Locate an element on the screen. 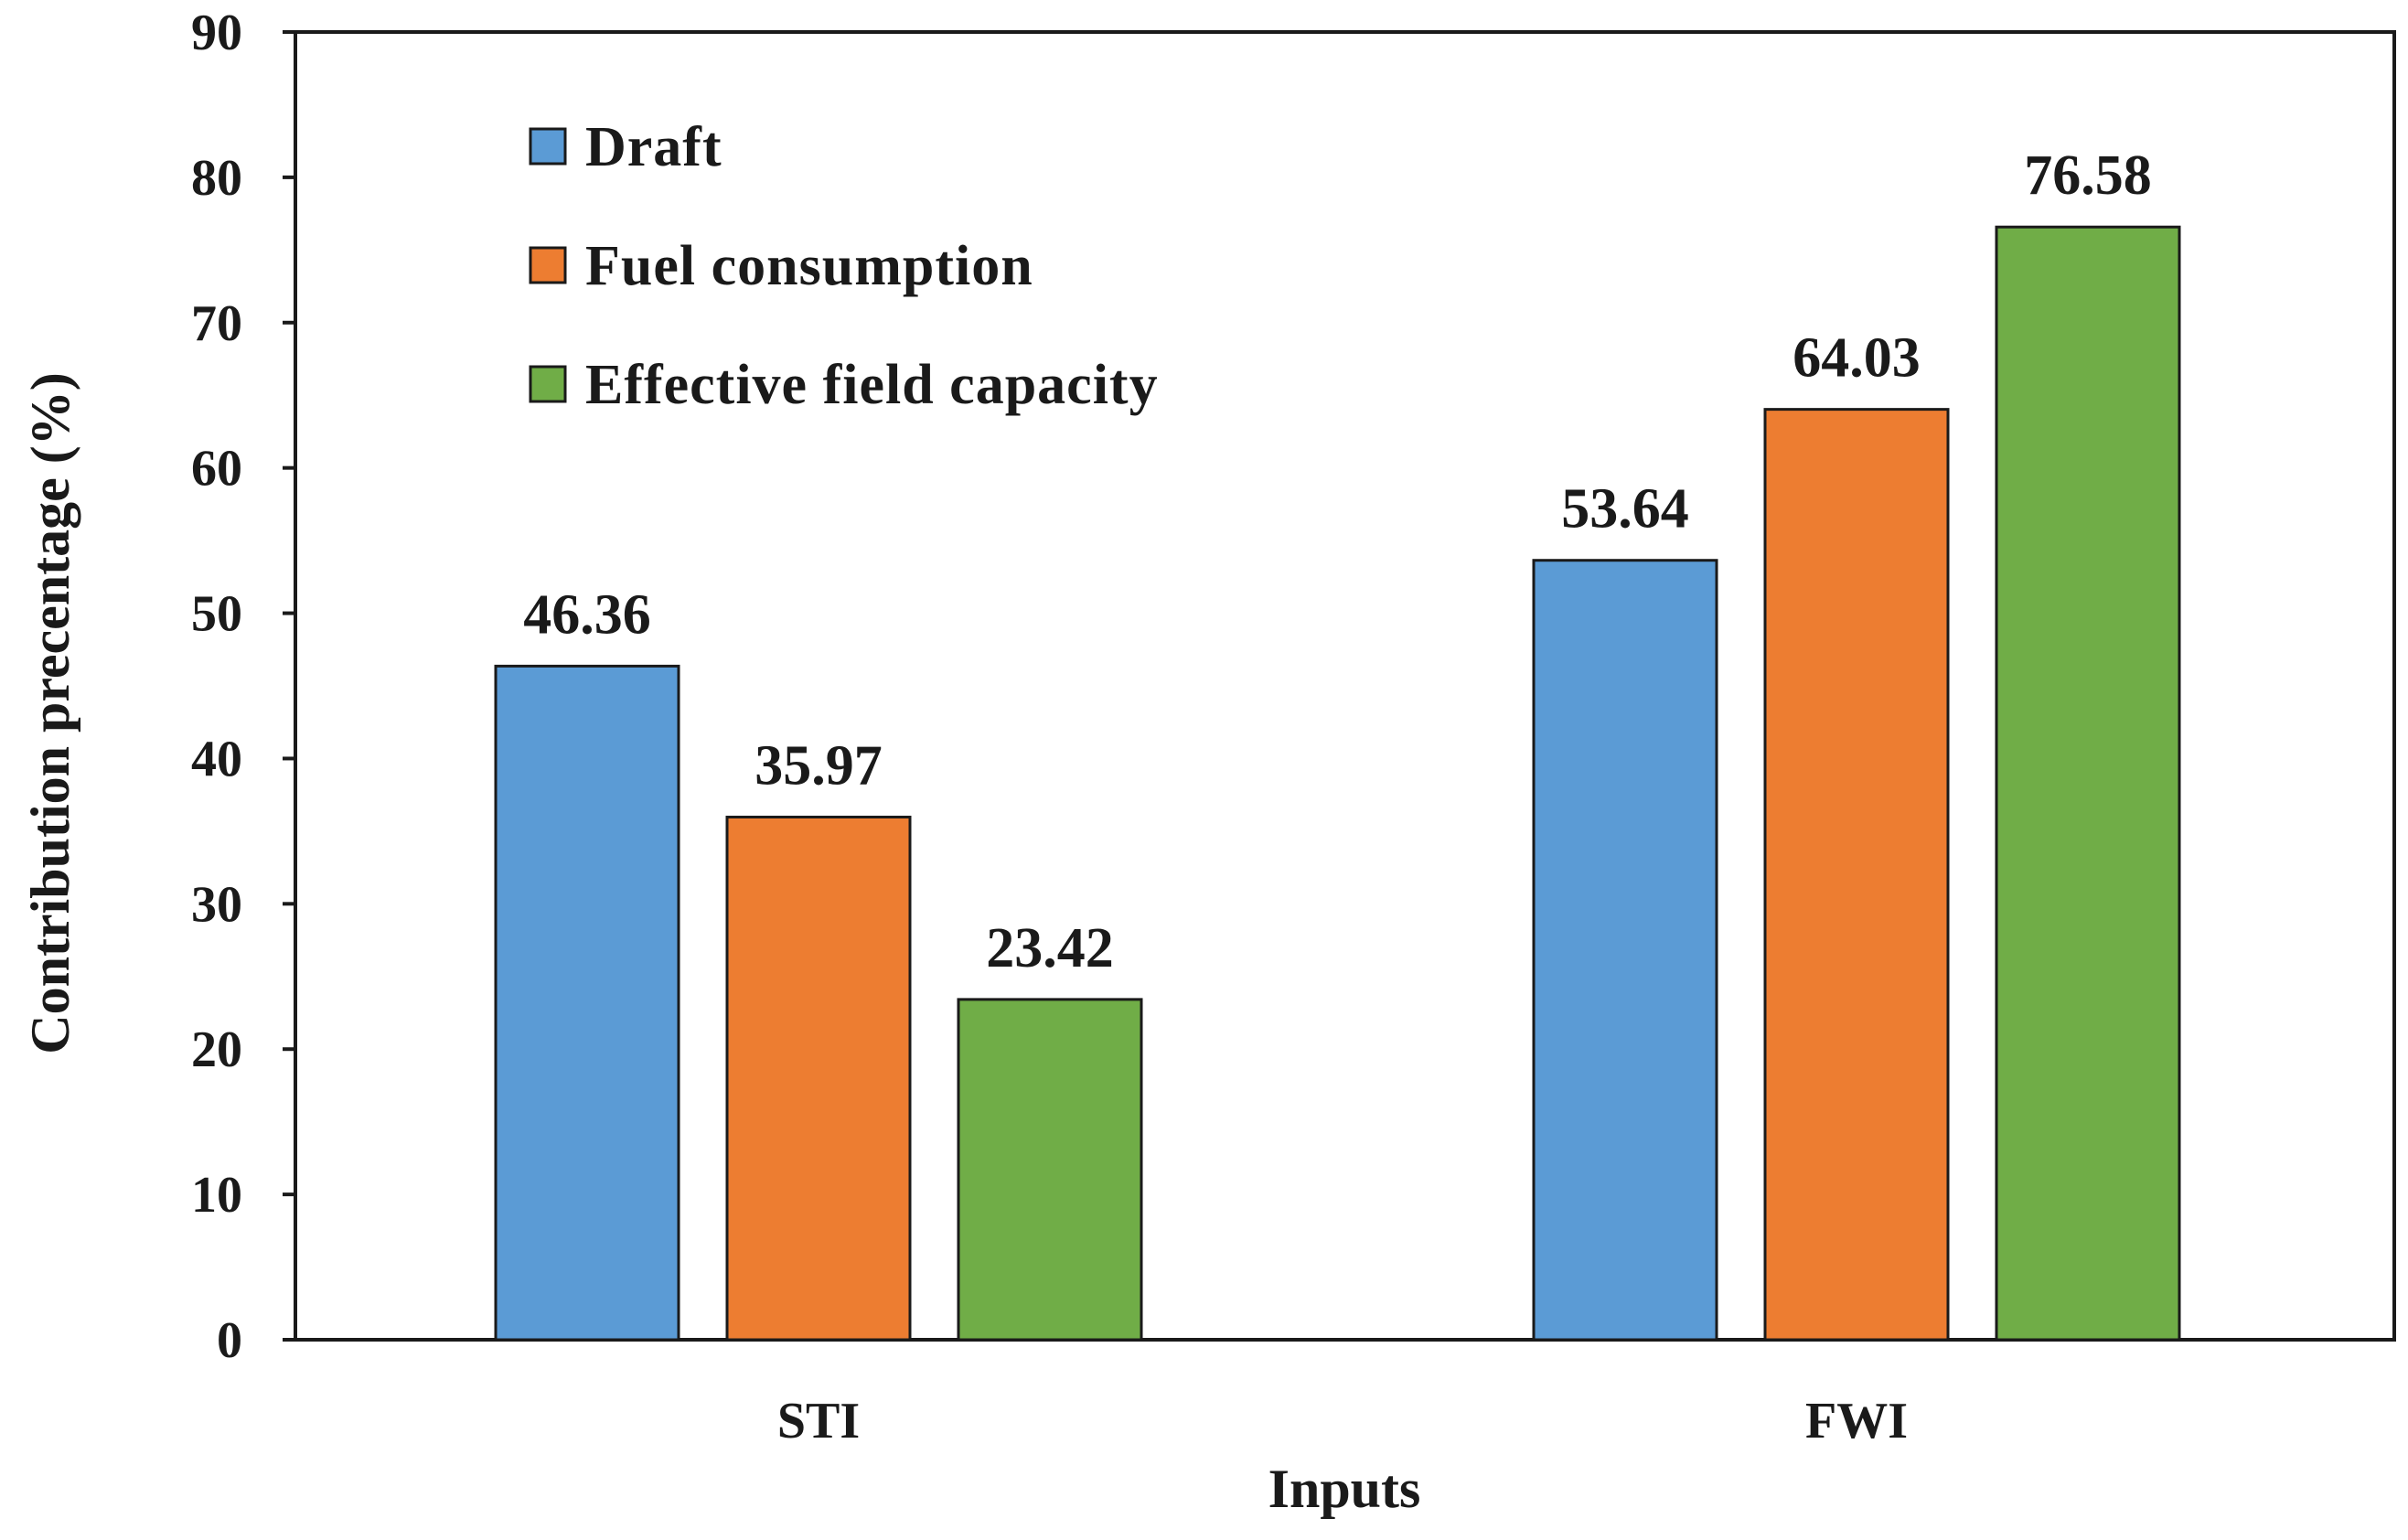 This screenshot has height=1540, width=2408. legend-label: Draft is located at coordinates (654, 147).